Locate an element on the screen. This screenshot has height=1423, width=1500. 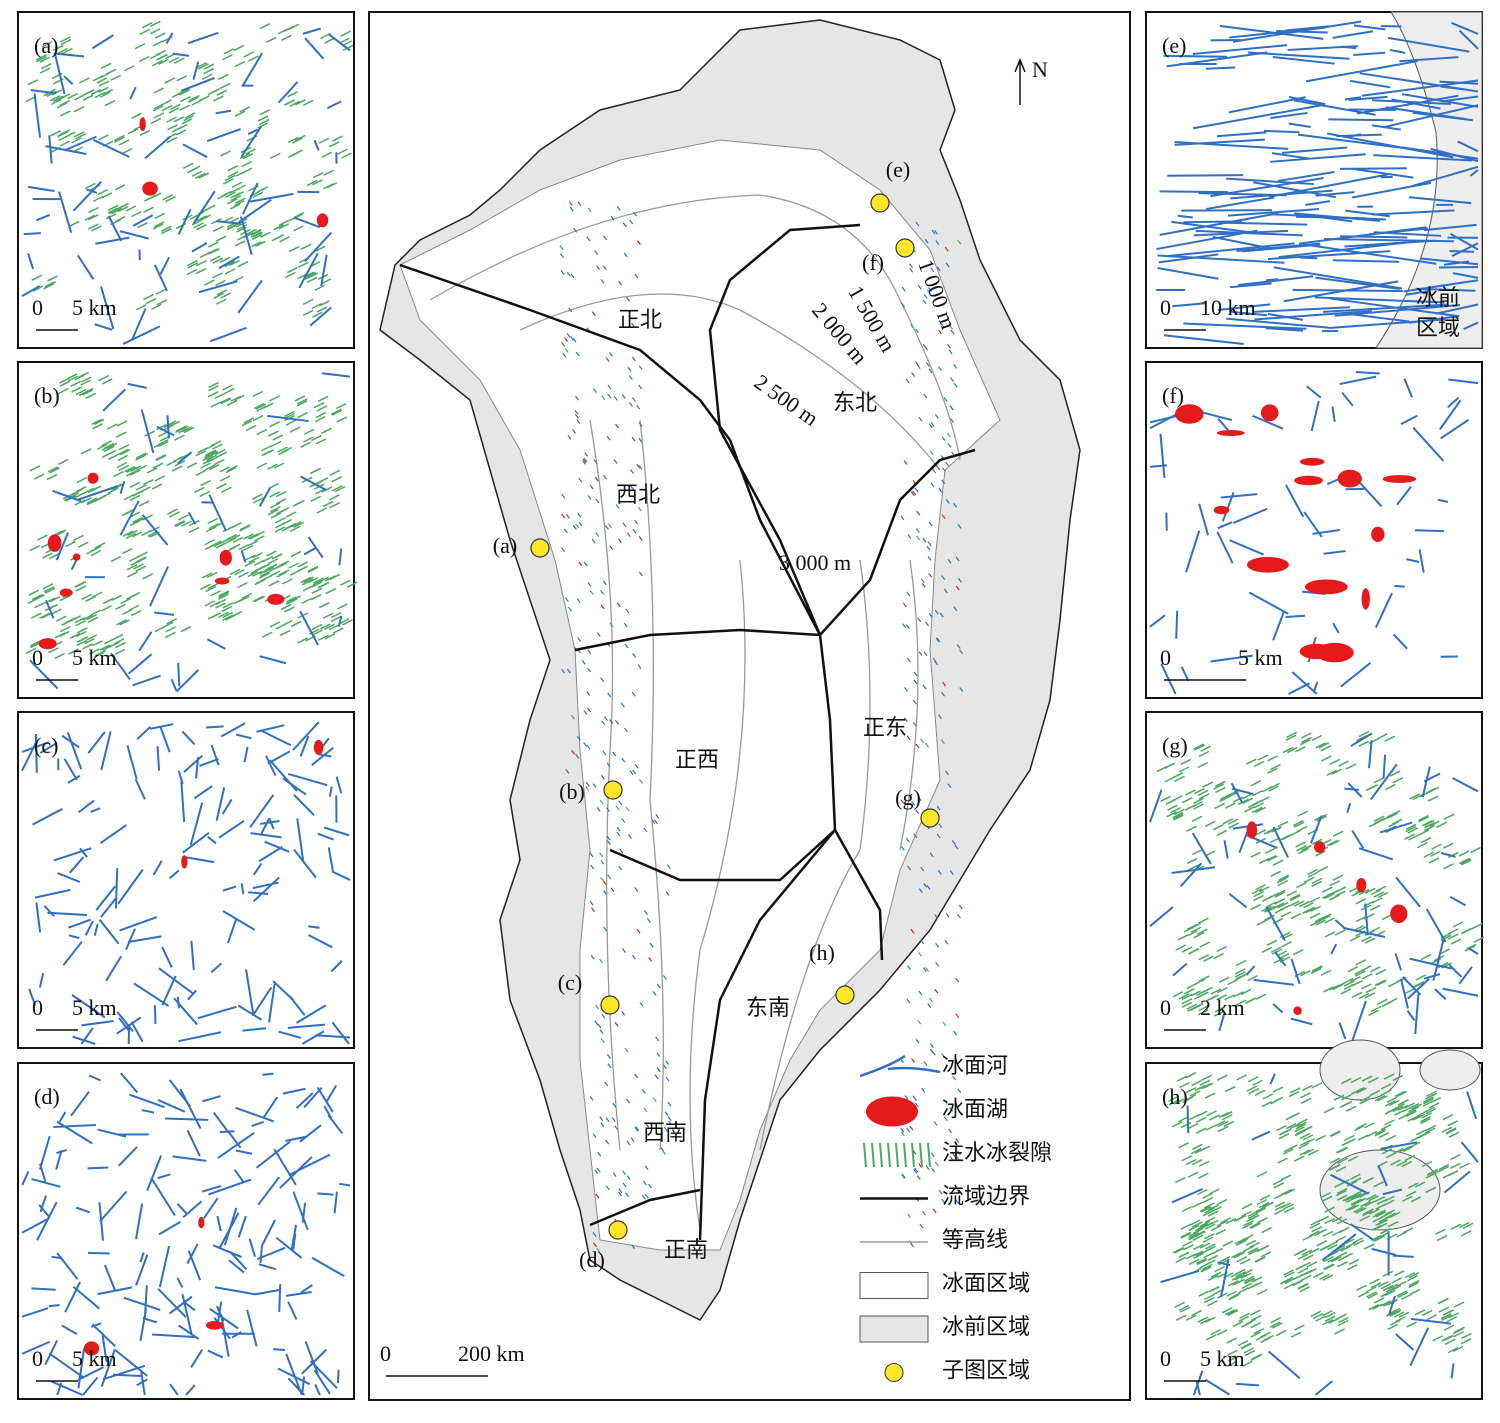
inset-panel: (b) 0 5 km is located at coordinates (187, 530).